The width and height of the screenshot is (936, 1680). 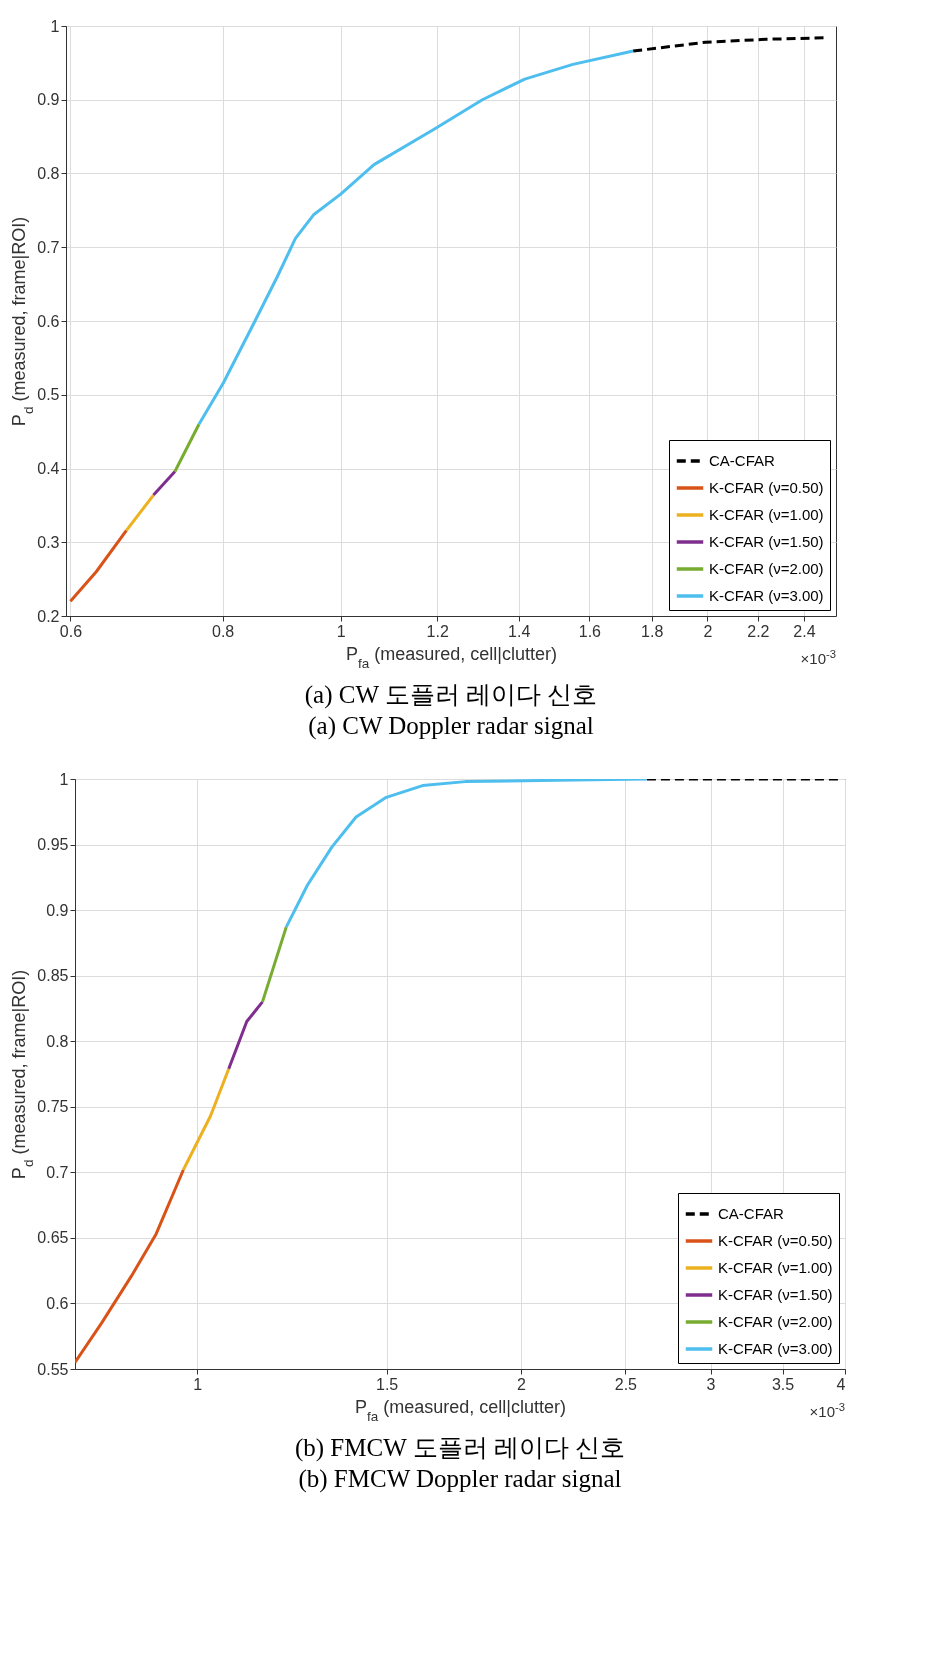 I want to click on text: (b) FMCW Doppler radar signal, so click(x=460, y=1479).